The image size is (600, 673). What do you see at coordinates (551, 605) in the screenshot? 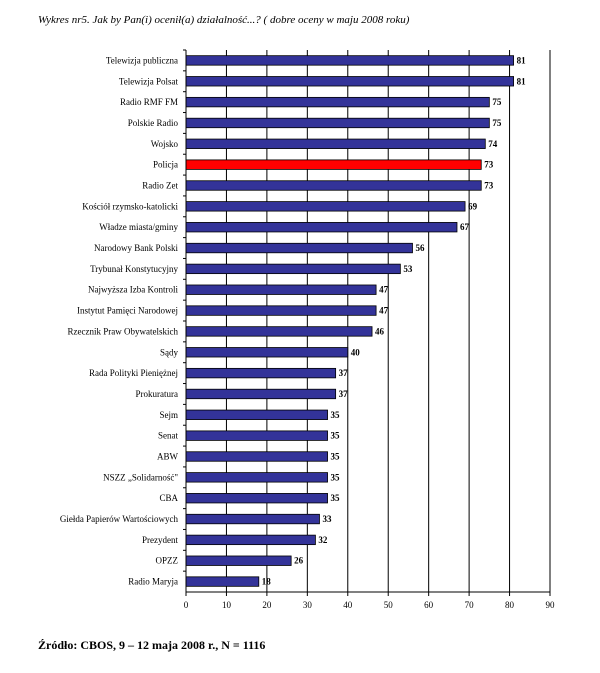
I see `x-tick-label: 90` at bounding box center [551, 605].